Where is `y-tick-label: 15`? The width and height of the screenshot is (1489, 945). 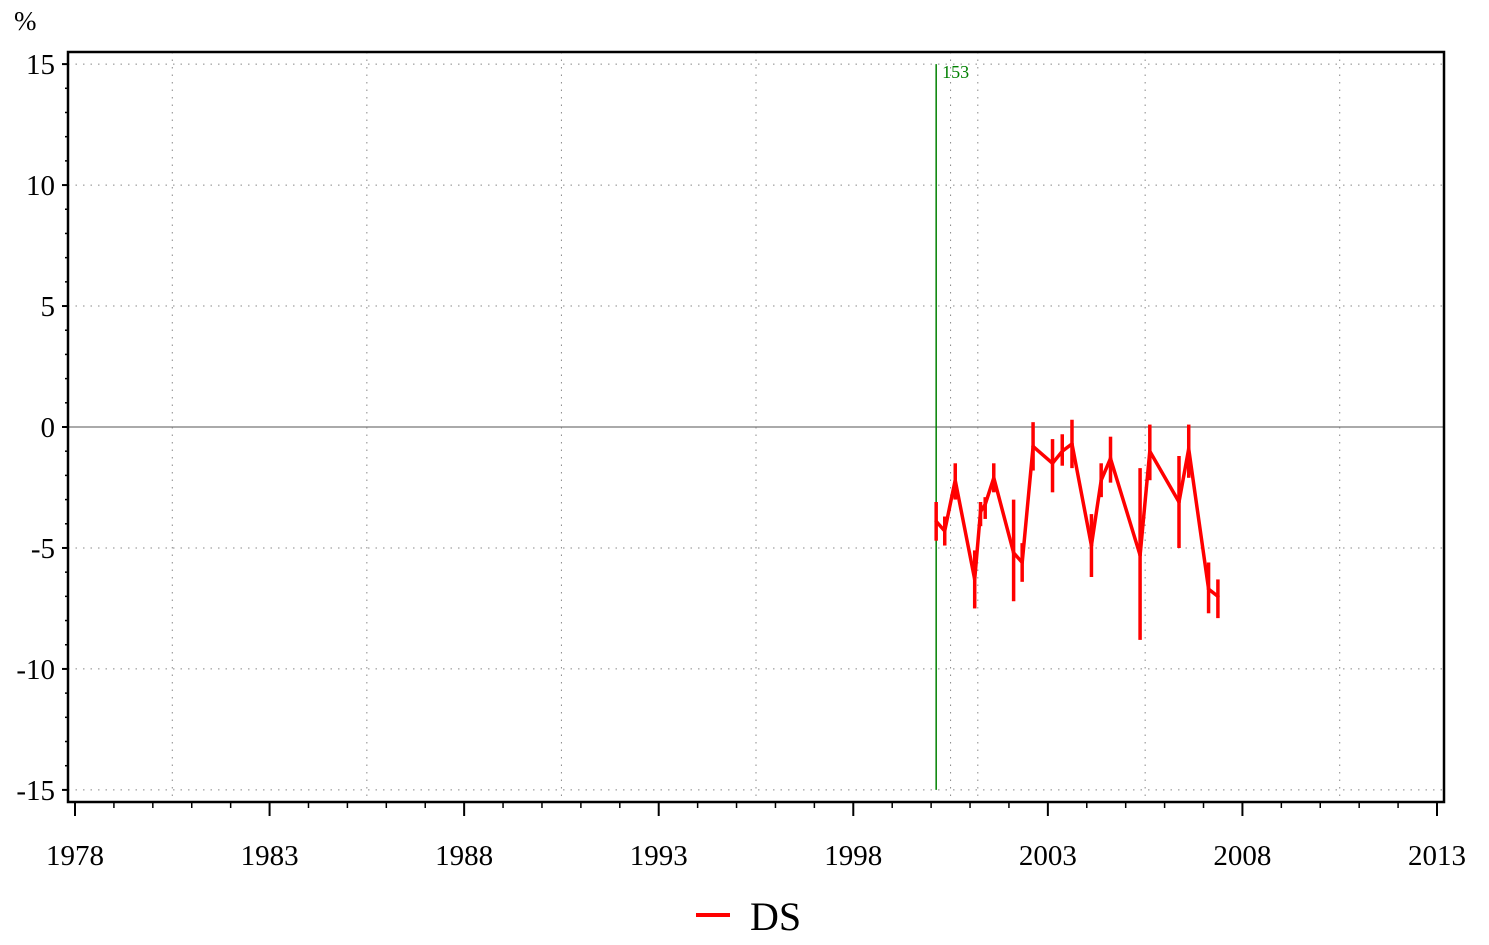 y-tick-label: 15 is located at coordinates (40, 65).